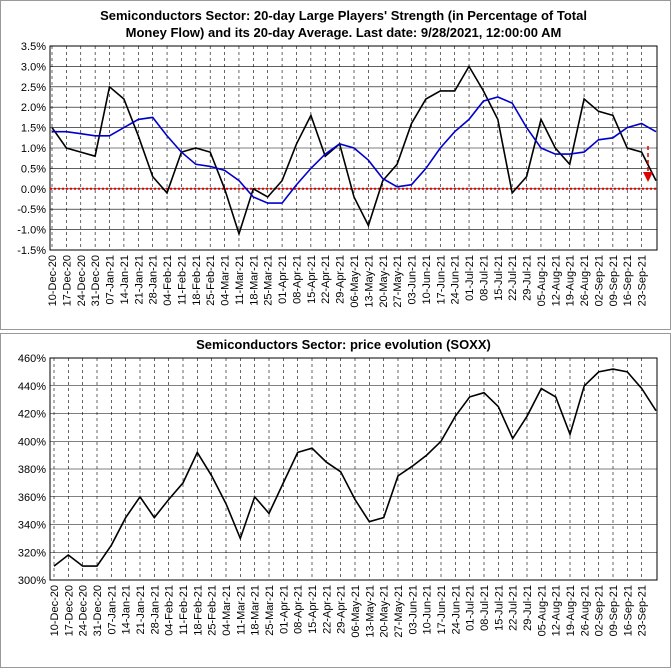 Image resolution: width=672 pixels, height=669 pixels. I want to click on y-tick-label: 440%, so click(32, 387).